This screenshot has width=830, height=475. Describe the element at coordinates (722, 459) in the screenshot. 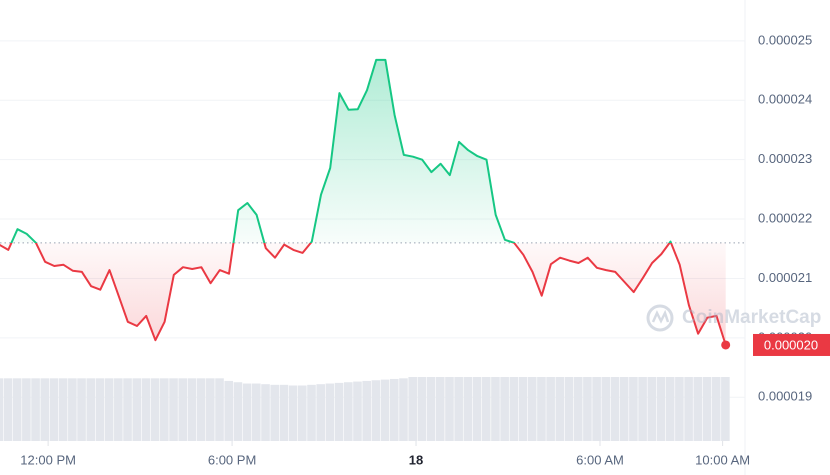

I see `x-tick-label: 10:00 AM` at that location.